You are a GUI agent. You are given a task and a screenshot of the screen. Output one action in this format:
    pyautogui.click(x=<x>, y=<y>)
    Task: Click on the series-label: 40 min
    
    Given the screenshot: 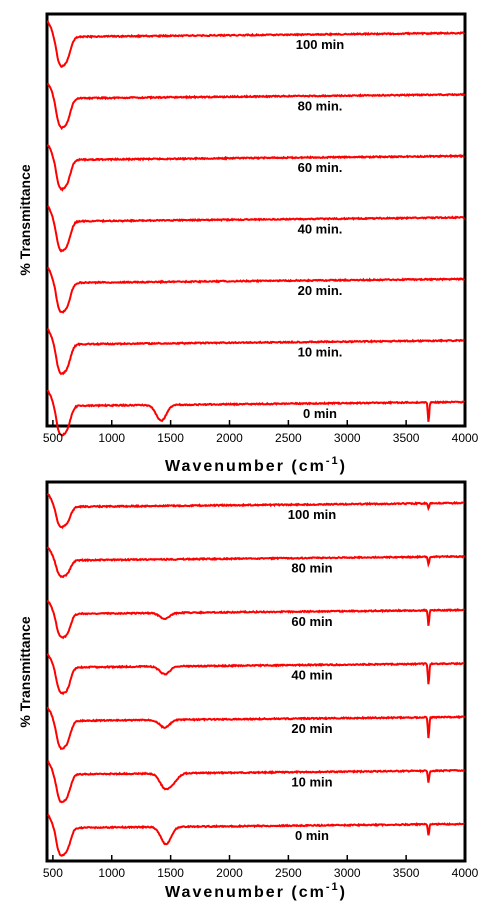 What is the action you would take?
    pyautogui.click(x=311, y=675)
    